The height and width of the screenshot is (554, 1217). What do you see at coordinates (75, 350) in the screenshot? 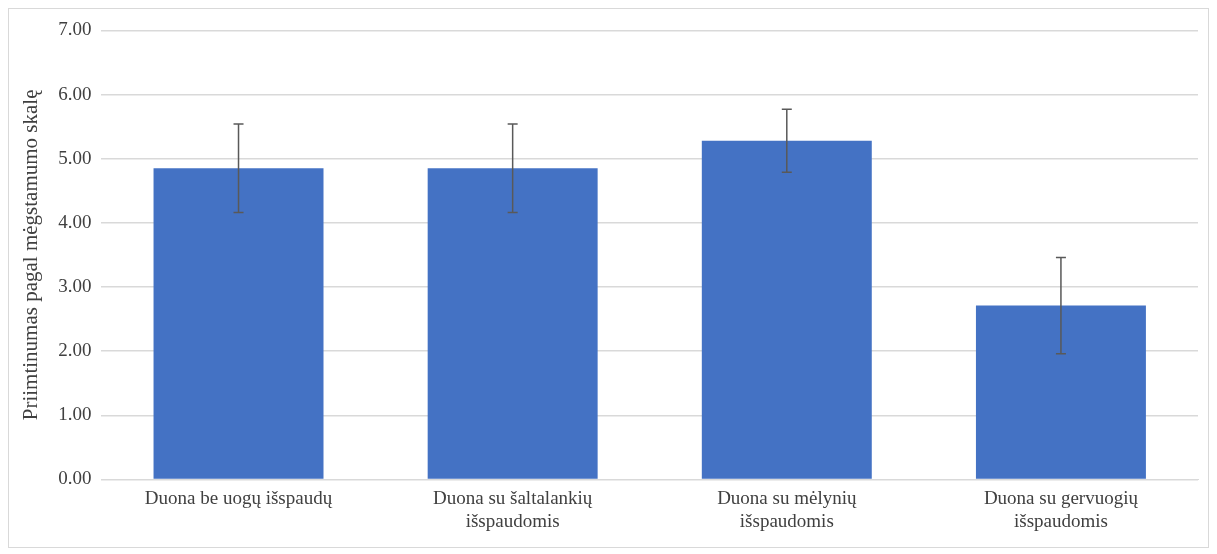
I see `y-tick-label: 2.00` at bounding box center [75, 350].